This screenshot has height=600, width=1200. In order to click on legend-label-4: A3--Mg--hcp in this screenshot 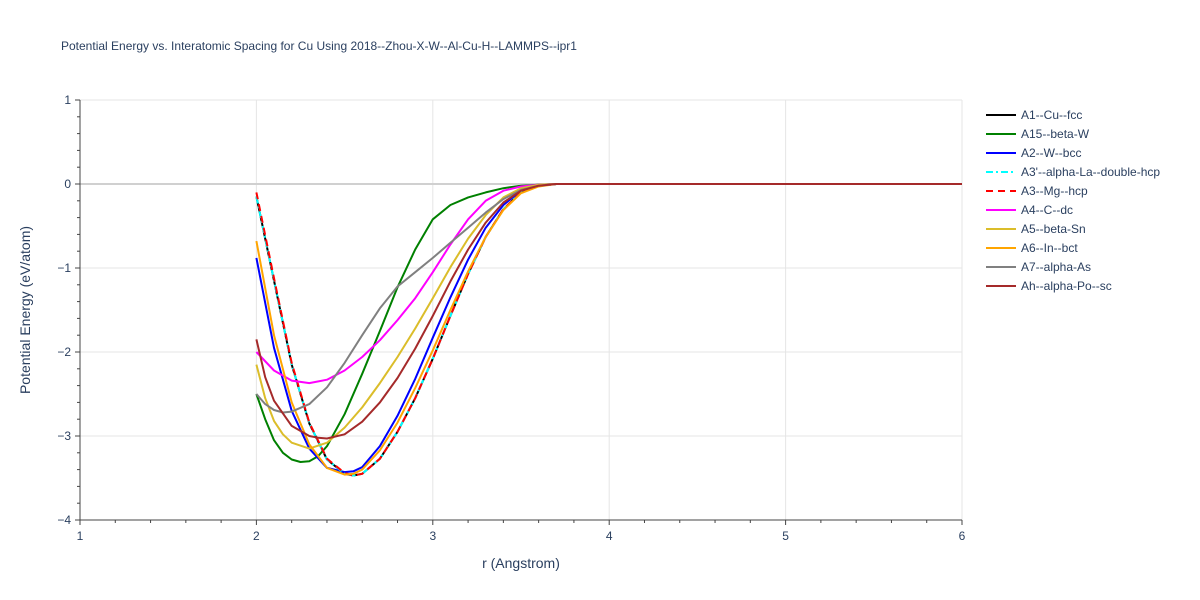, I will do `click(1054, 191)`.